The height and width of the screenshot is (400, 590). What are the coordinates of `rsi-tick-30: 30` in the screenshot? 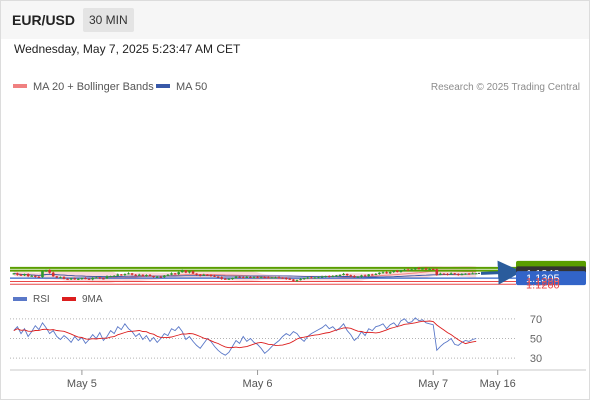 It's located at (536, 359).